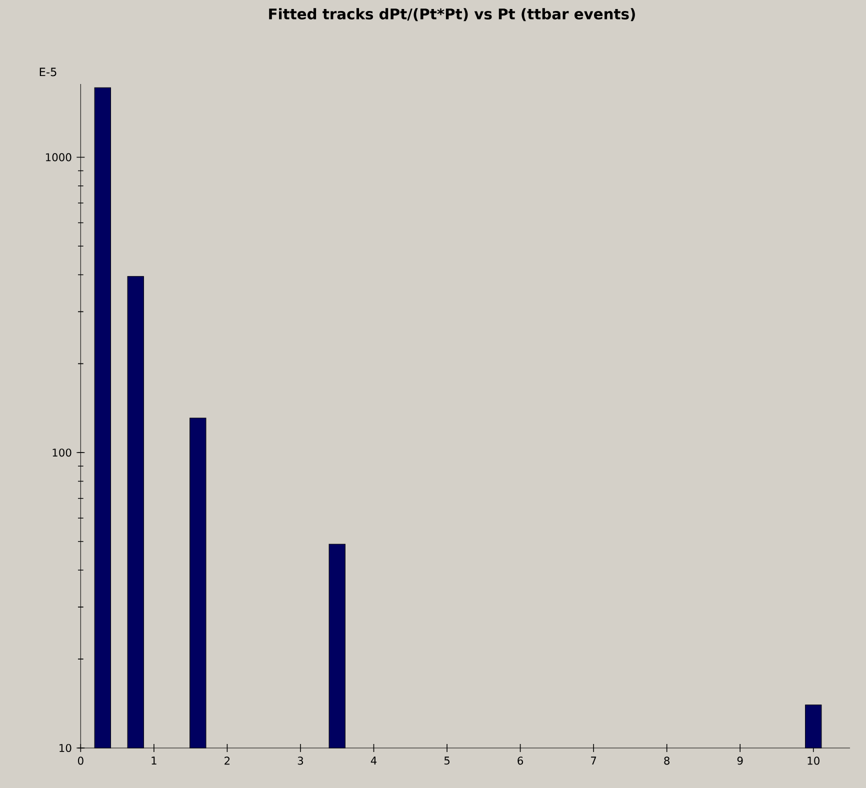  Describe the element at coordinates (814, 760) in the screenshot. I see `x-tick-label: 10` at that location.